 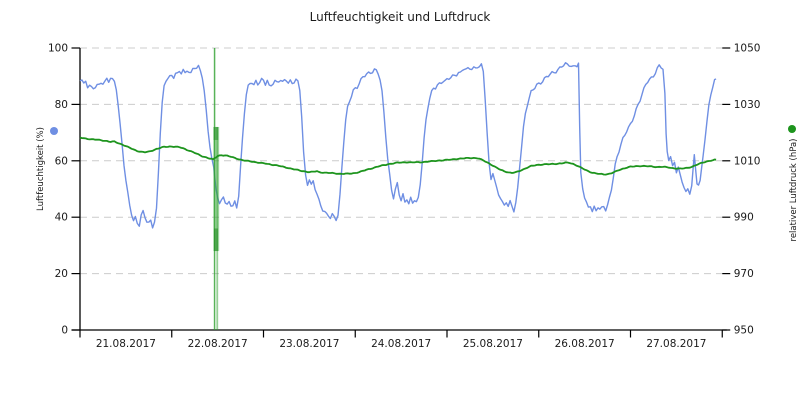 I want to click on y-right-tick-label-970: 970, so click(x=744, y=274).